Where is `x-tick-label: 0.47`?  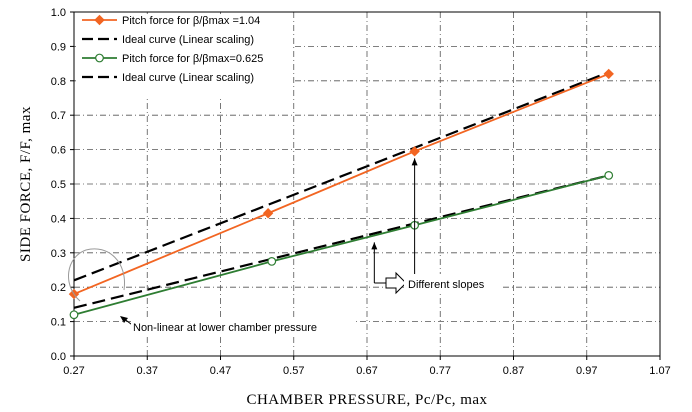 x-tick-label: 0.47 is located at coordinates (220, 371).